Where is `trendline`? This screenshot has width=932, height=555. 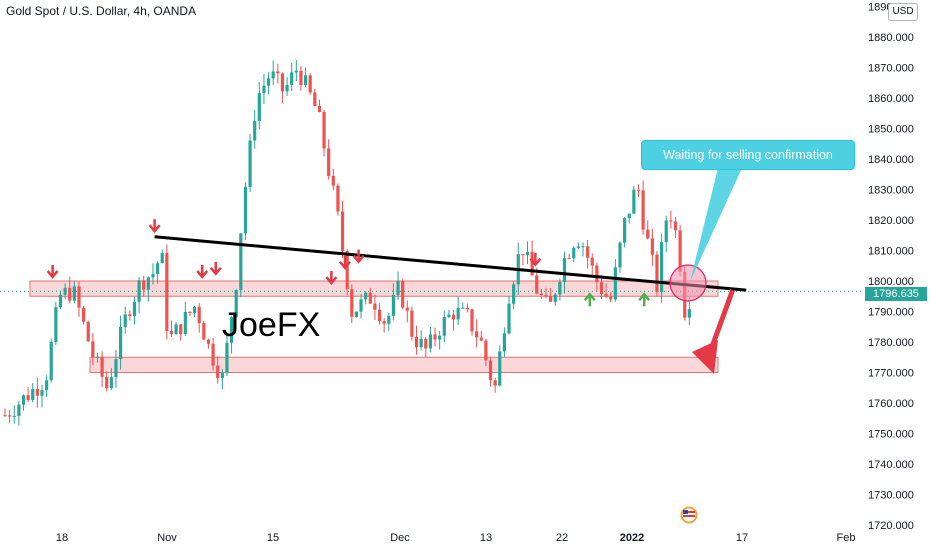 trendline is located at coordinates (450, 263).